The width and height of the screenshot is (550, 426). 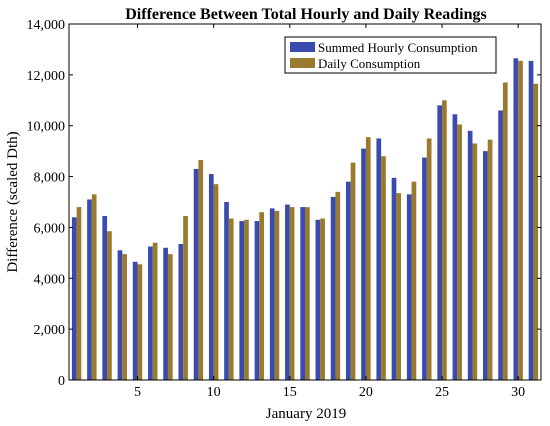 What do you see at coordinates (518, 392) in the screenshot?
I see `x-tick-label: 30` at bounding box center [518, 392].